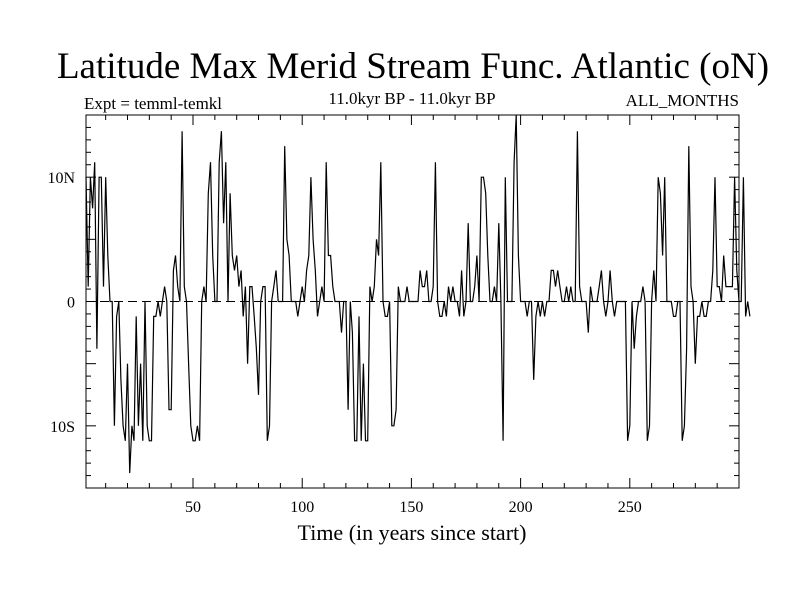 This screenshot has width=800, height=600. What do you see at coordinates (411, 507) in the screenshot?
I see `x-tick-label: 150` at bounding box center [411, 507].